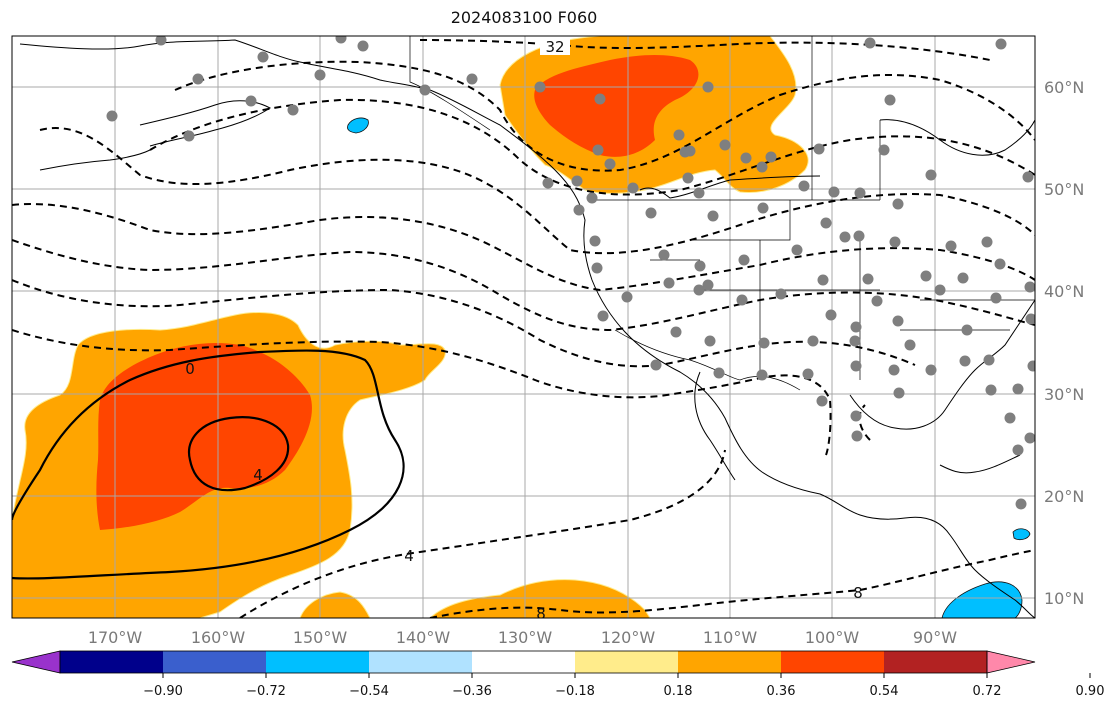 This screenshot has height=712, width=1105. I want to click on colorbar-tick-label: 0.90, so click(1090, 691).